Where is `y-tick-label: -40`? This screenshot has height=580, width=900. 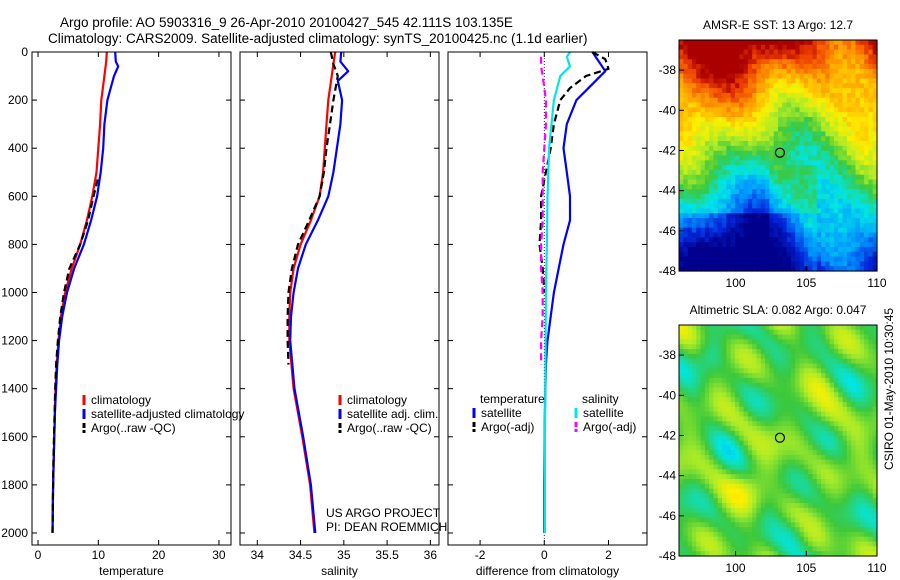 y-tick-label: -40 is located at coordinates (668, 395).